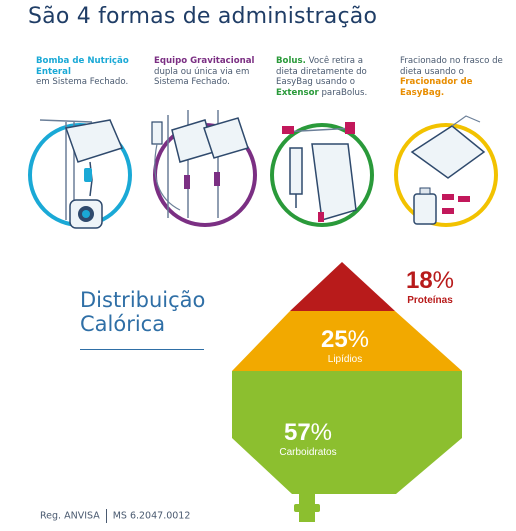 This screenshot has width=516, height=531. What do you see at coordinates (443, 280) in the screenshot?
I see `proteins-unit: %` at bounding box center [443, 280].